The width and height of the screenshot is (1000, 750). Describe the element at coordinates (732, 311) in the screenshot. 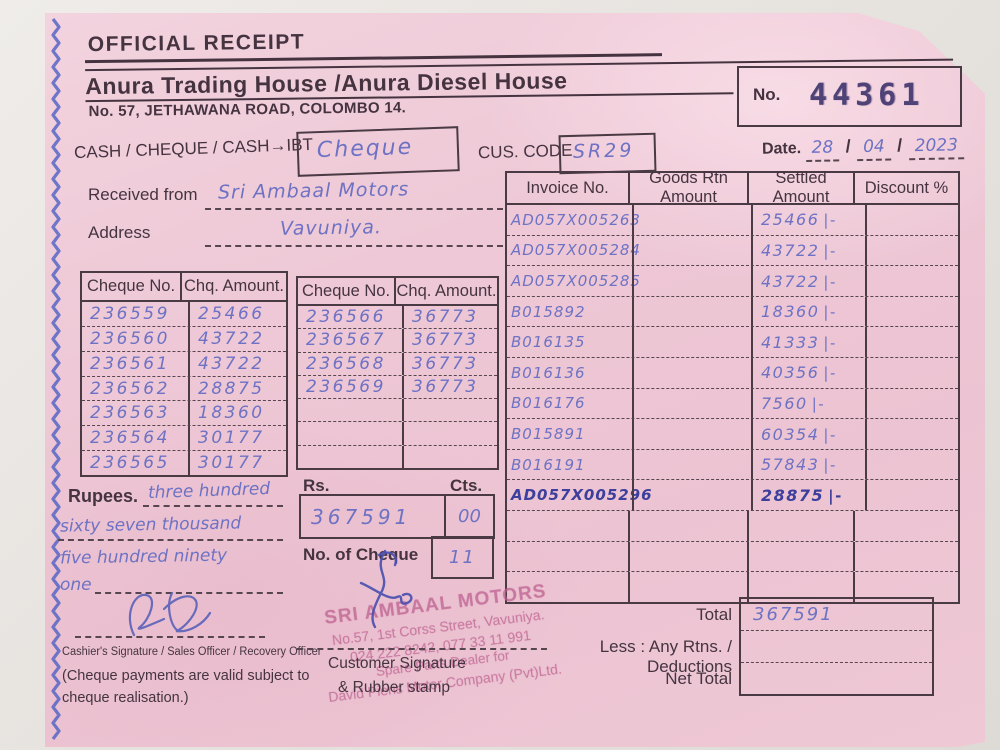

I see `table-row: B015892 18360 |-` at that location.